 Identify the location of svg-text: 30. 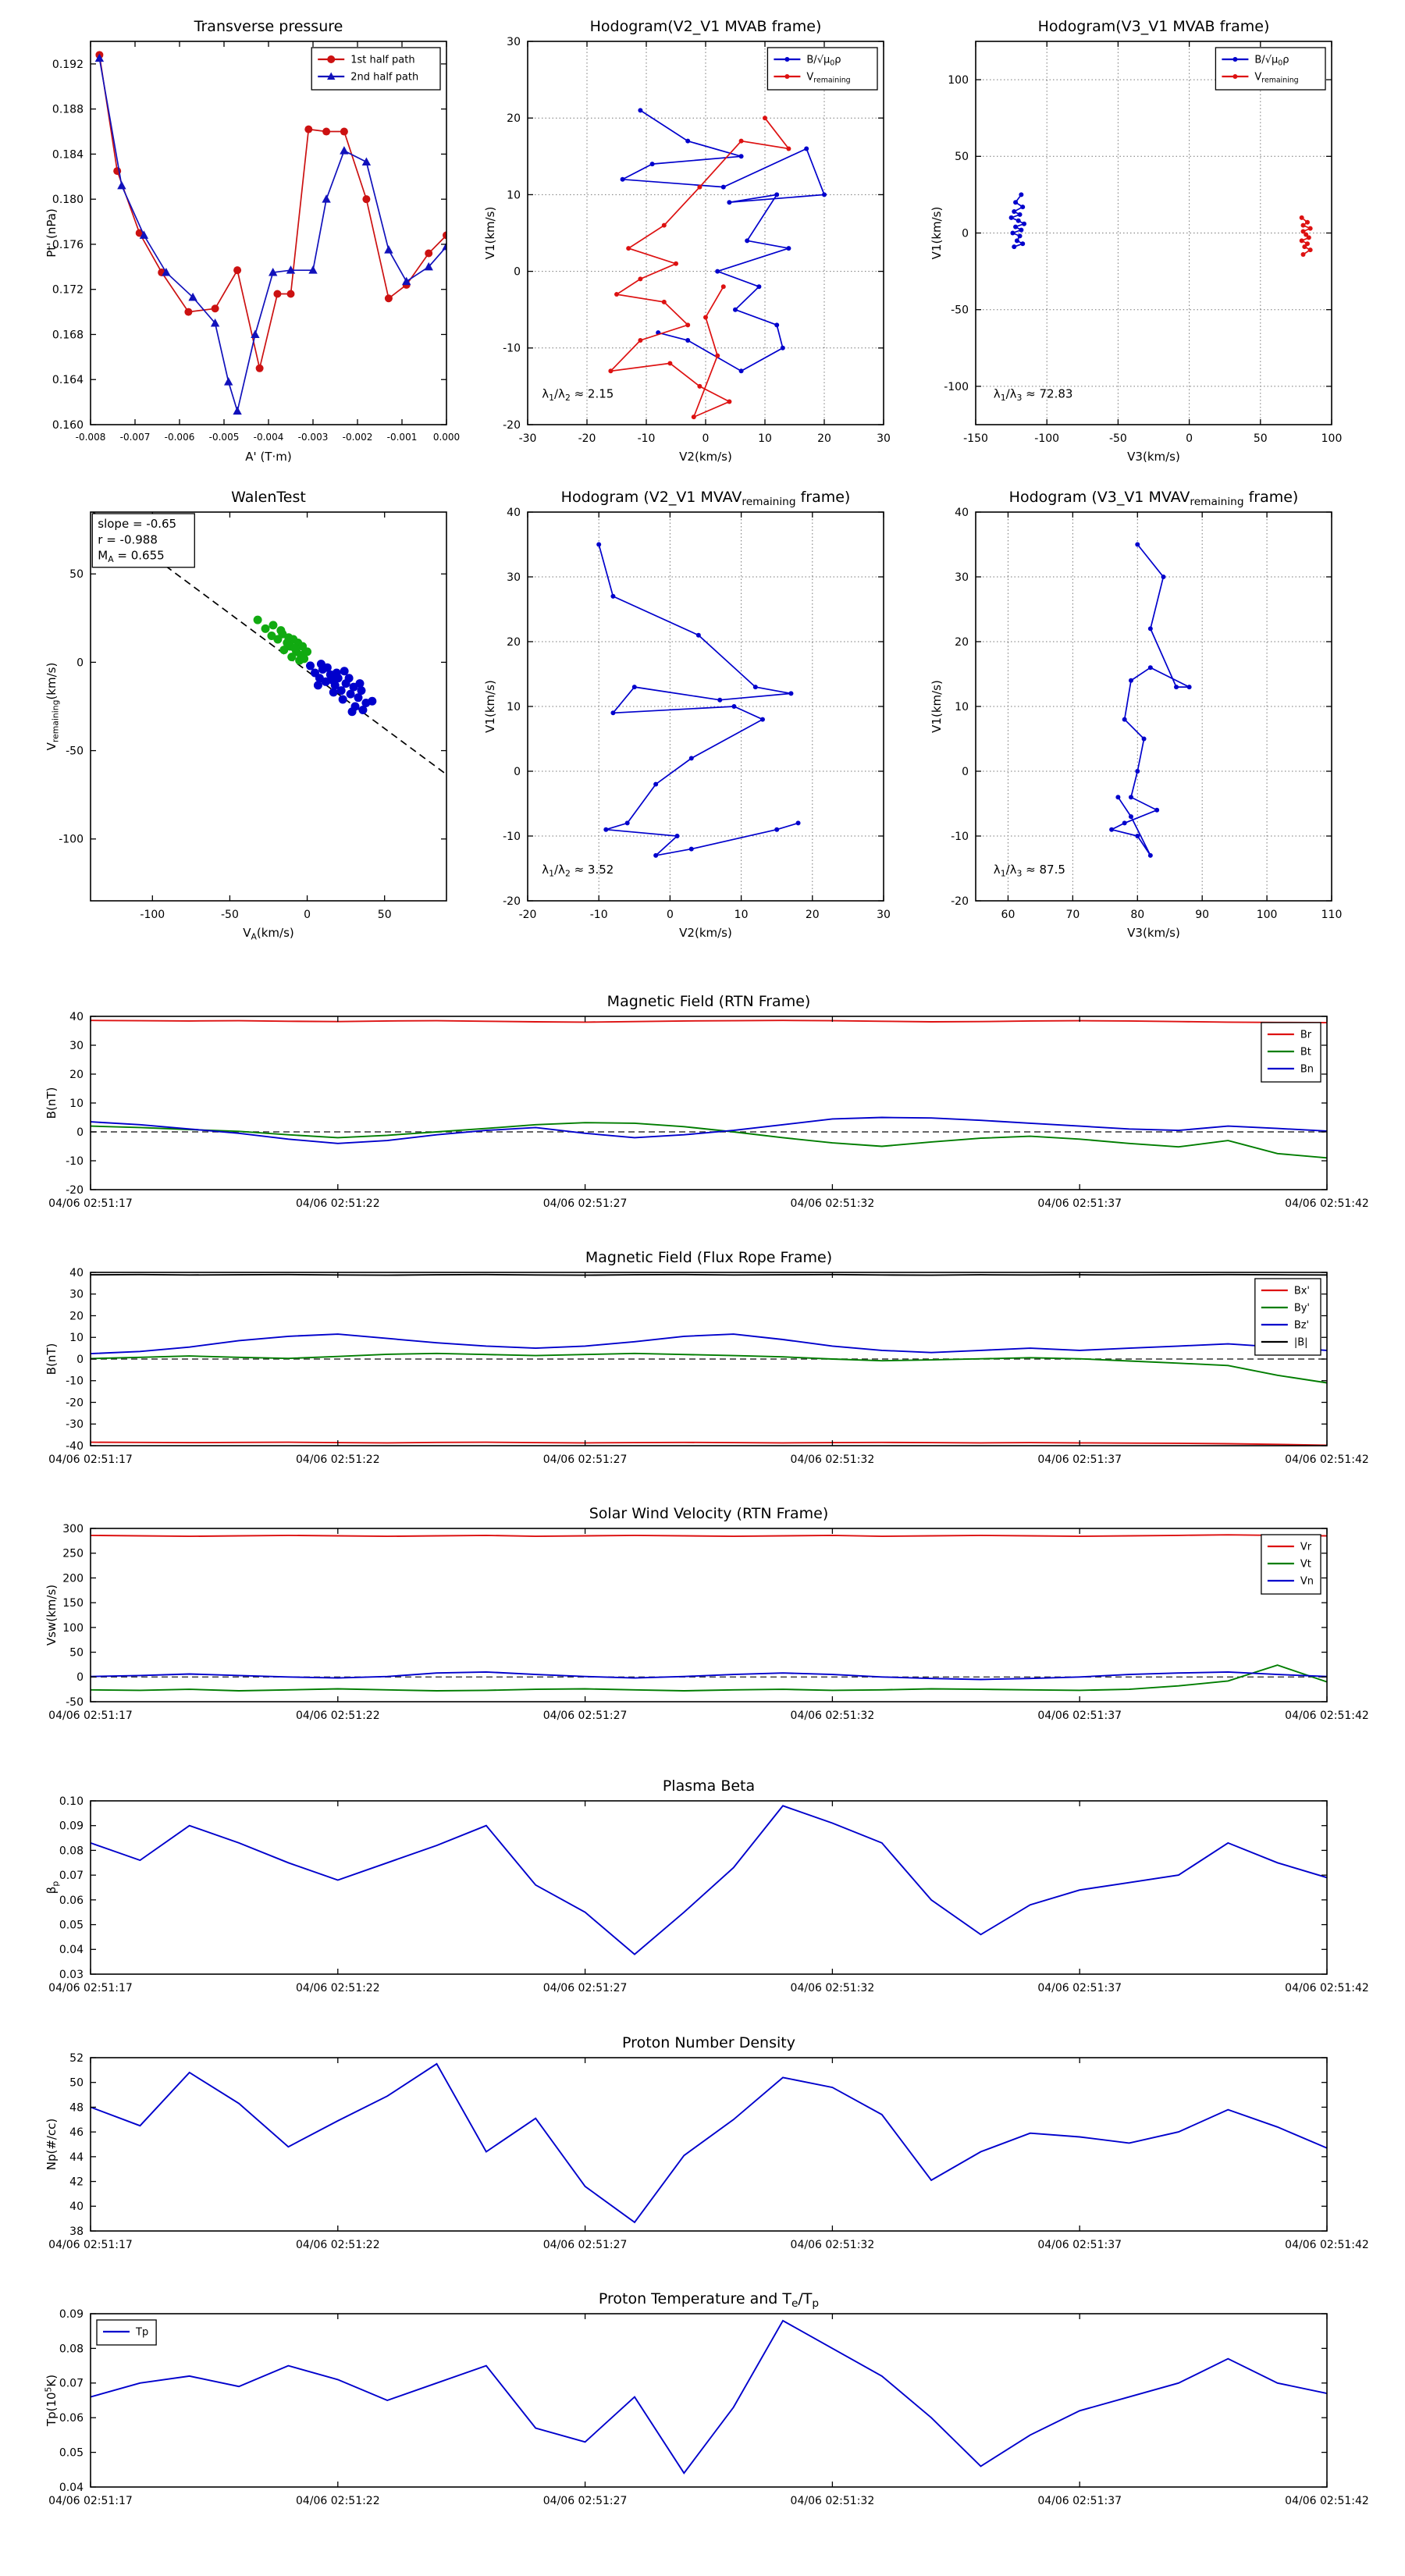
(962, 577).